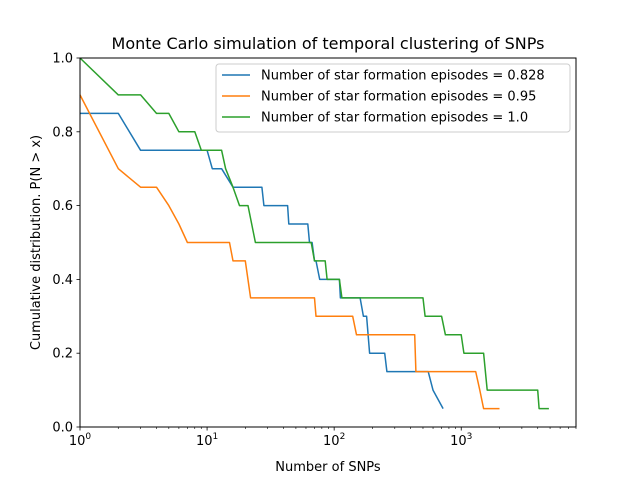 This screenshot has width=640, height=480. Describe the element at coordinates (62, 428) in the screenshot. I see `y-tick-label: 0.0` at that location.